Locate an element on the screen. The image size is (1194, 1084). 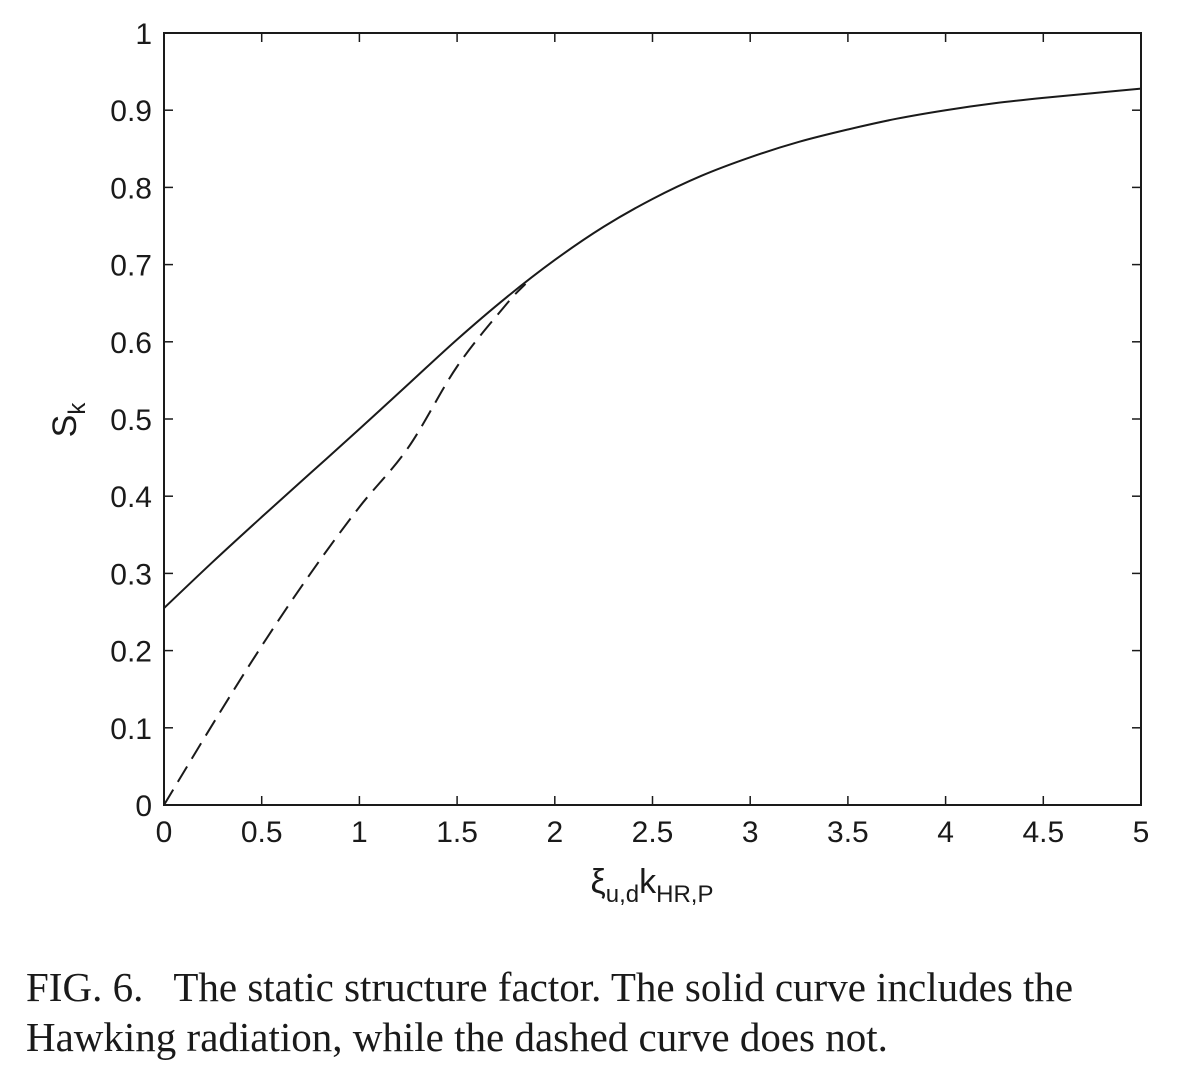
x-axis-label: ξu,dkHR,P is located at coordinates (652, 885).